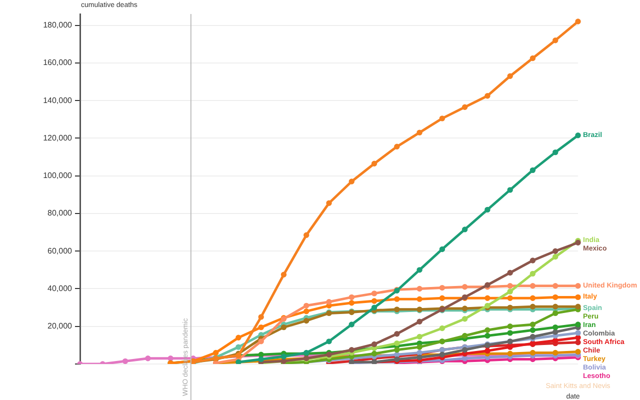 This screenshot has height=400, width=640. I want to click on y-tick-label: 140,000, so click(58, 100).